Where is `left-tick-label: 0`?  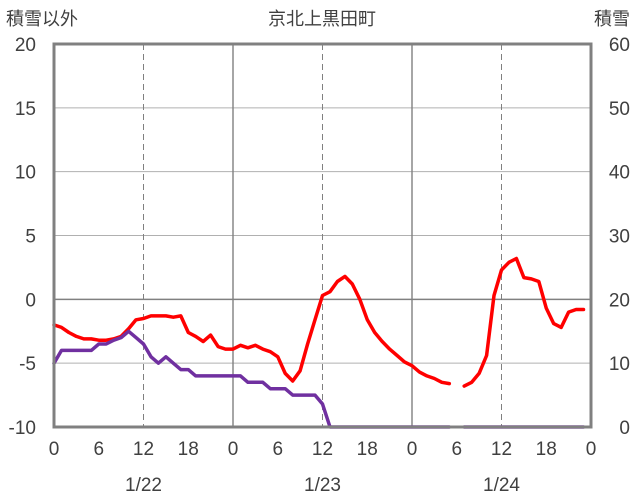
left-tick-label: 0 is located at coordinates (30, 300).